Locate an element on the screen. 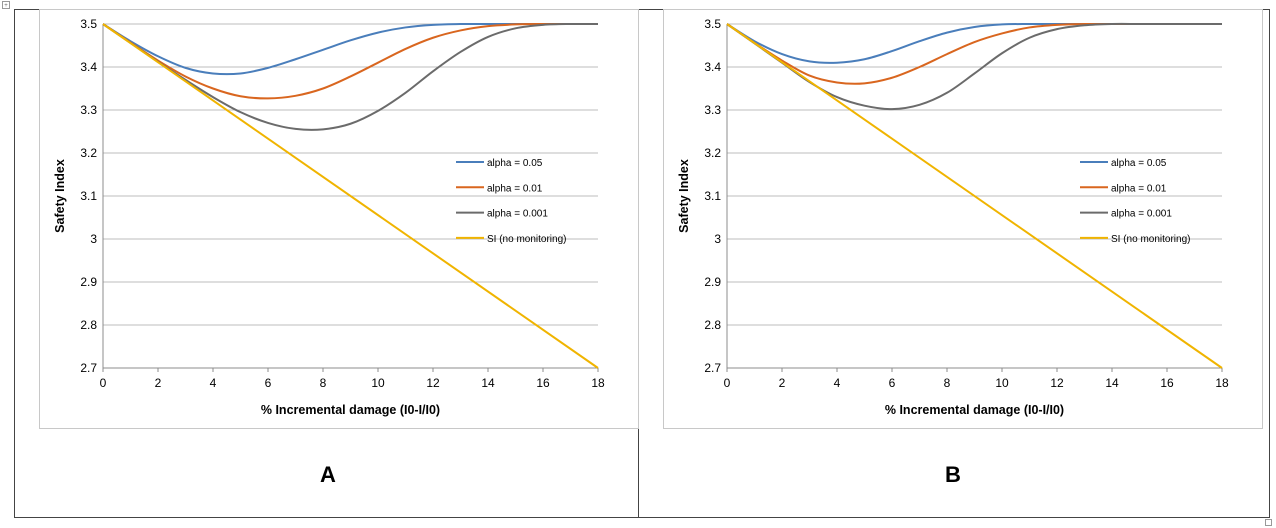 The image size is (1276, 528). panel-label-a: A is located at coordinates (328, 474).